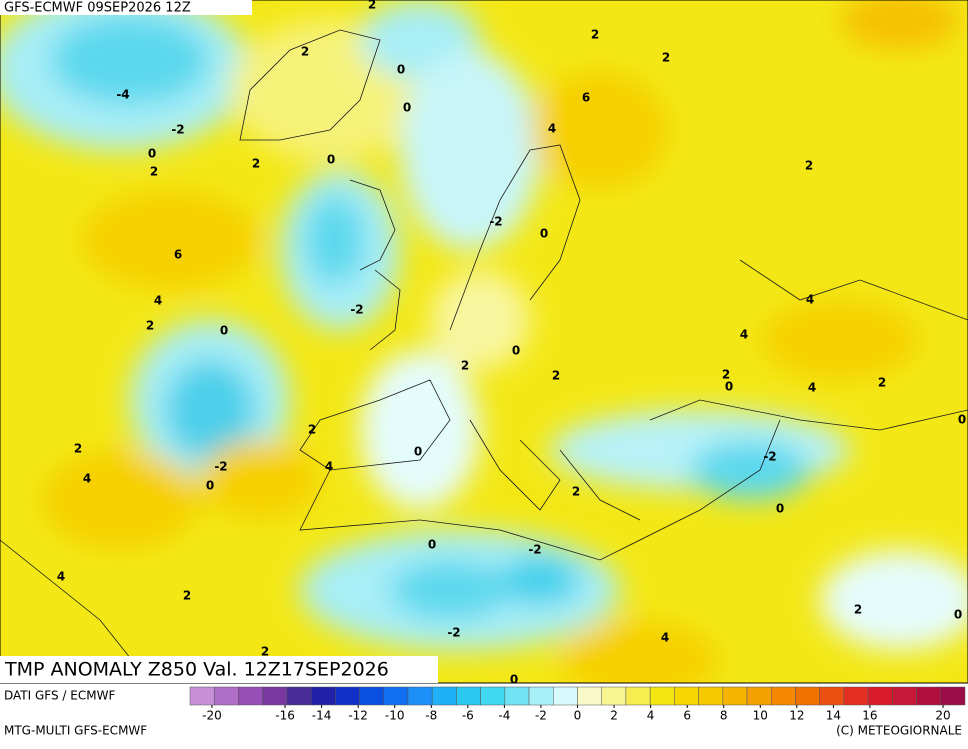 The width and height of the screenshot is (968, 749). Describe the element at coordinates (97, 8) in the screenshot. I see `header-title: GFS-ECMWF 09SEP2026 12Z` at that location.